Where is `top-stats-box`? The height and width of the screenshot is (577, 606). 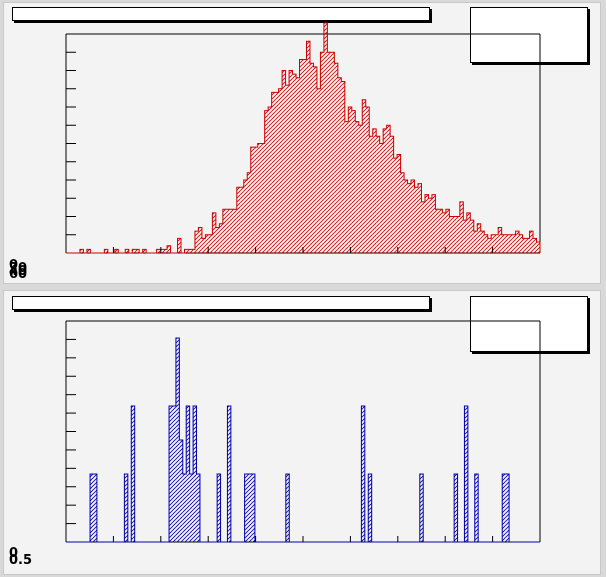
top-stats-box is located at coordinates (529, 35).